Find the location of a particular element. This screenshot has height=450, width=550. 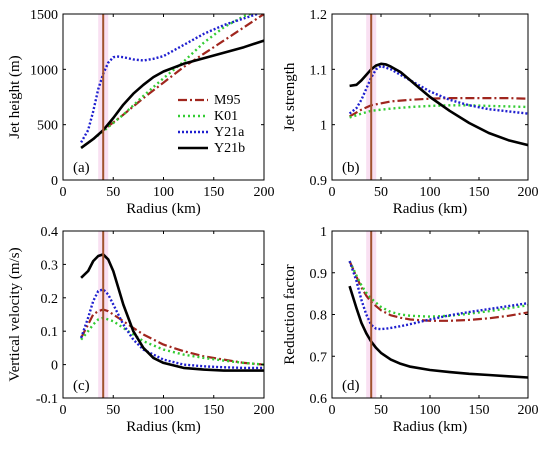

legend-label-y21b: Y21b is located at coordinates (229, 148).